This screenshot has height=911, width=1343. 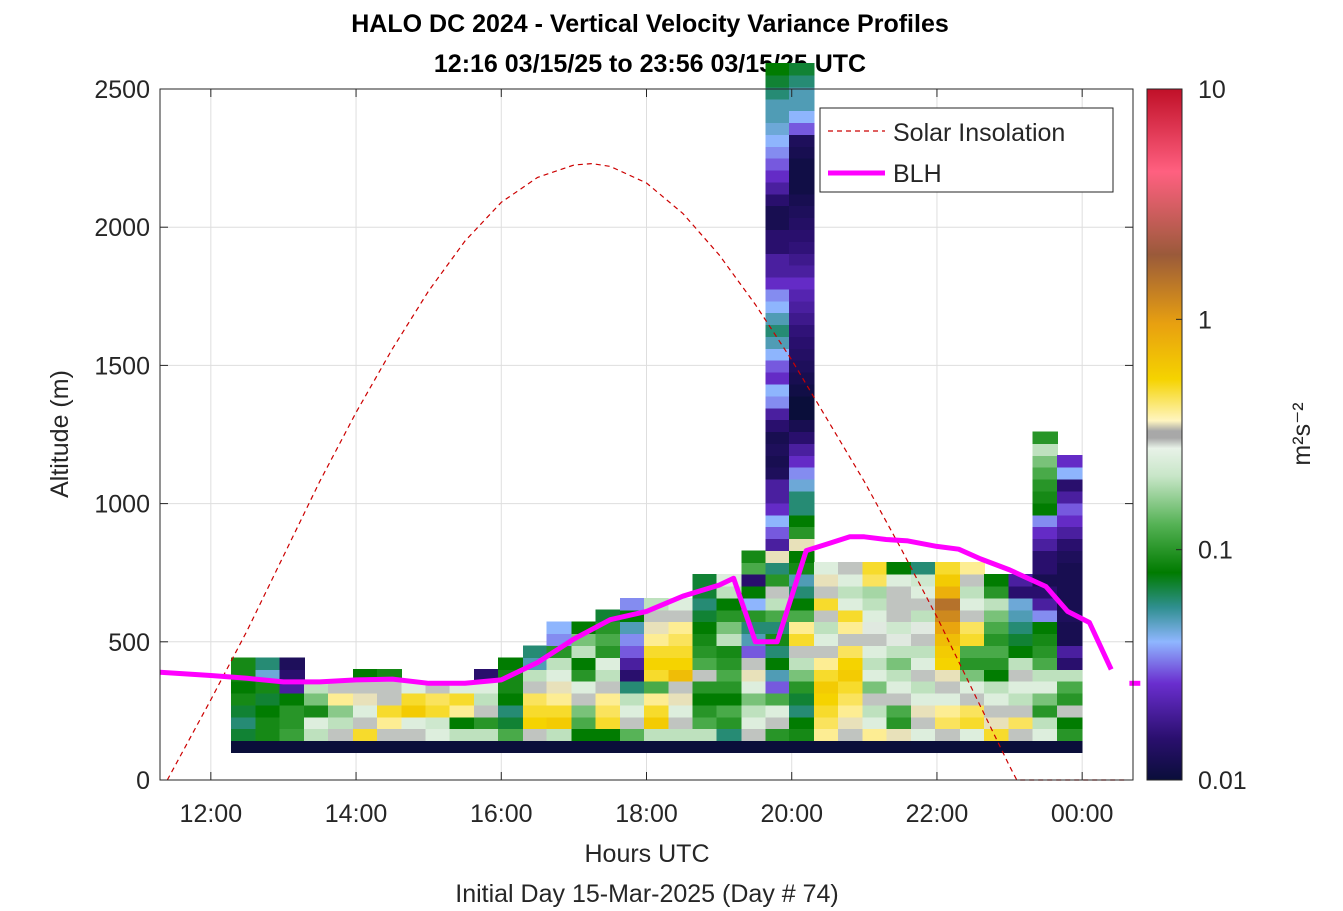 What do you see at coordinates (122, 366) in the screenshot?
I see `y-tick-label: 1500` at bounding box center [122, 366].